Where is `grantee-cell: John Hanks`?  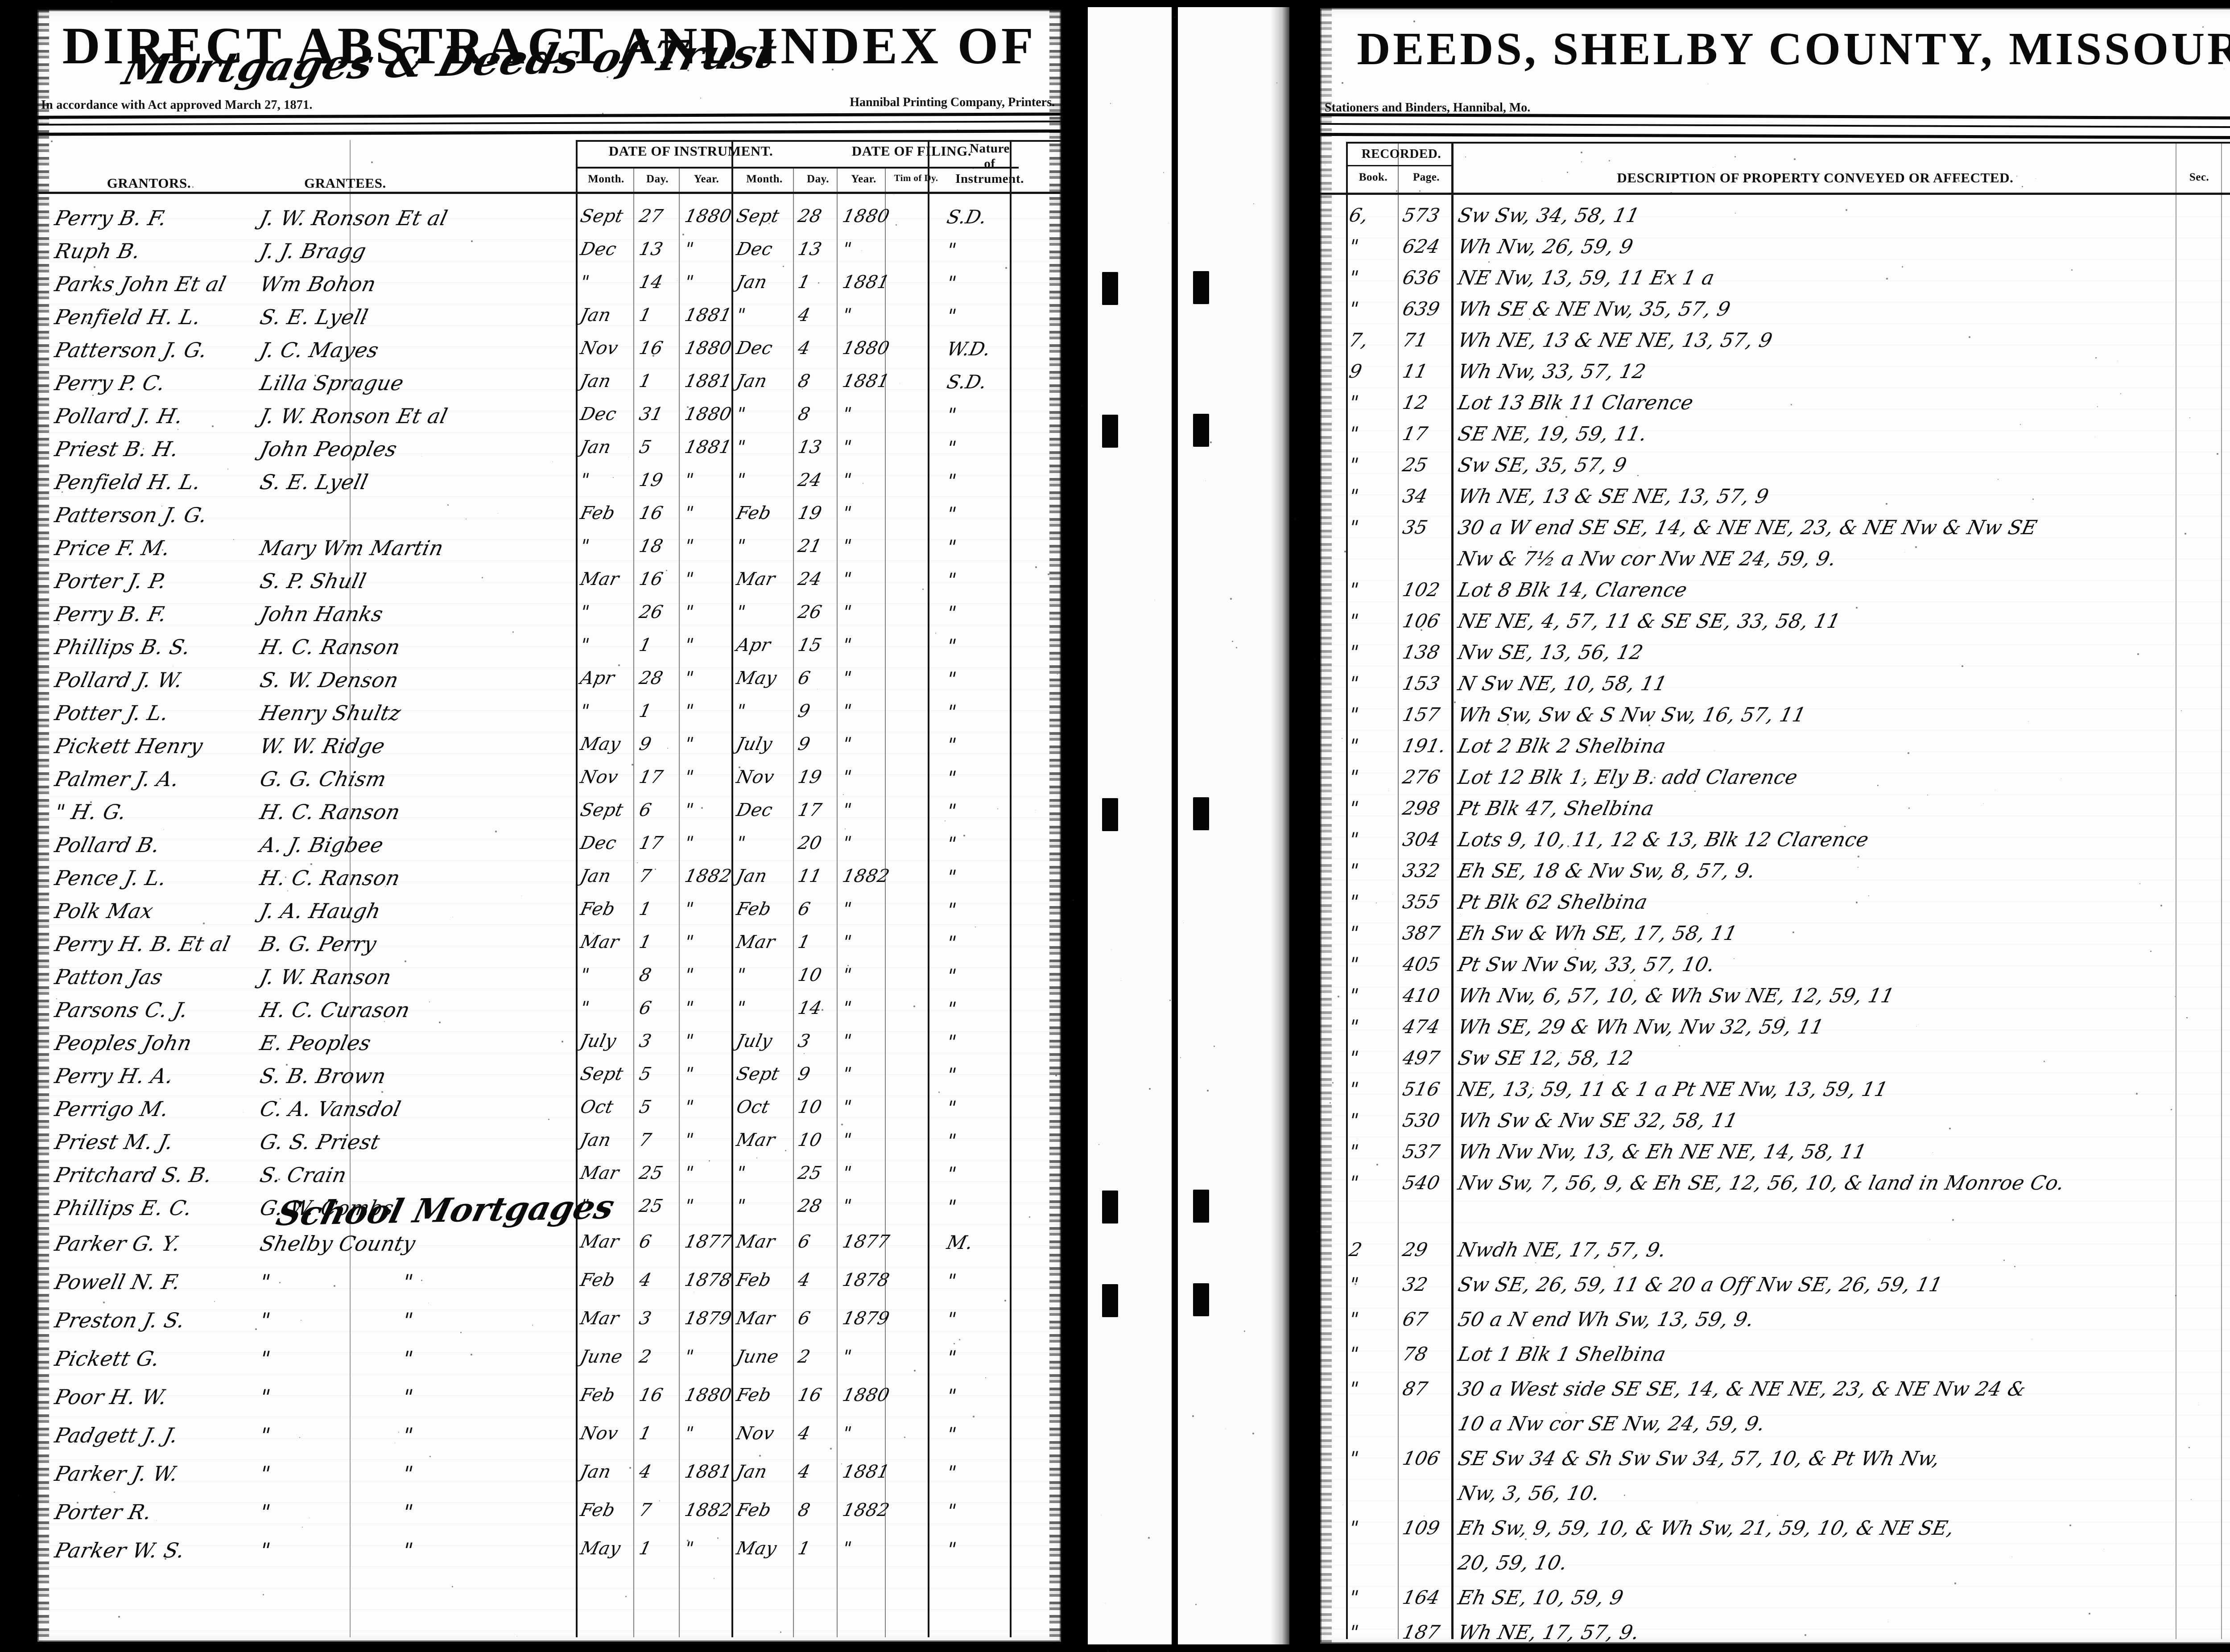
grantee-cell: John Hanks is located at coordinates (321, 614).